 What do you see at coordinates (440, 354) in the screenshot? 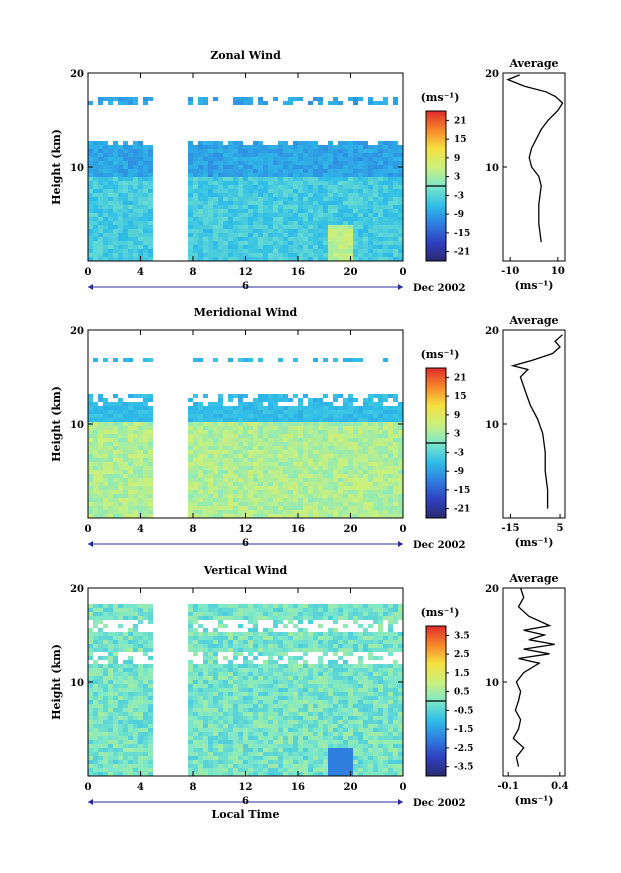
I see `colorbar-unit: (ms⁻¹)` at bounding box center [440, 354].